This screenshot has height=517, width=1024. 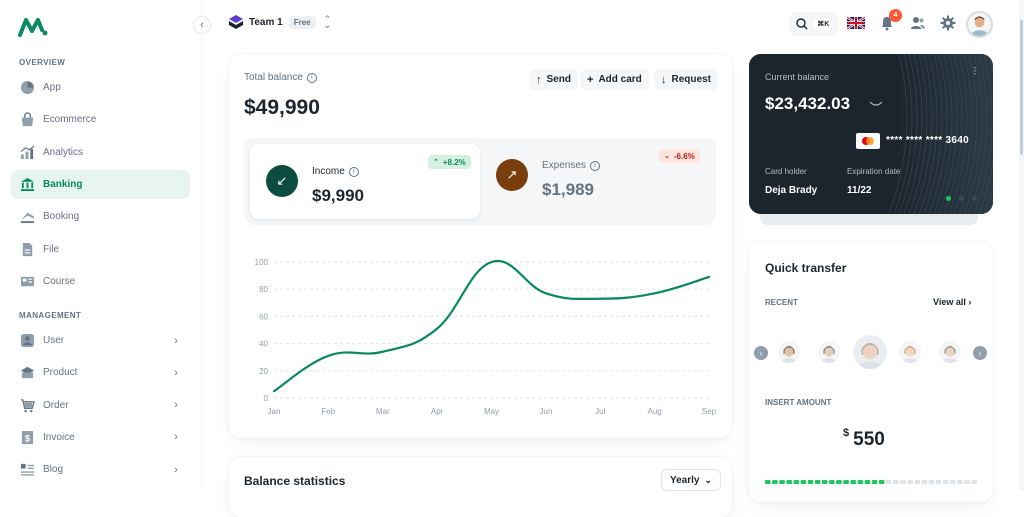 I want to click on add-card-button: + Add card, so click(x=614, y=79).